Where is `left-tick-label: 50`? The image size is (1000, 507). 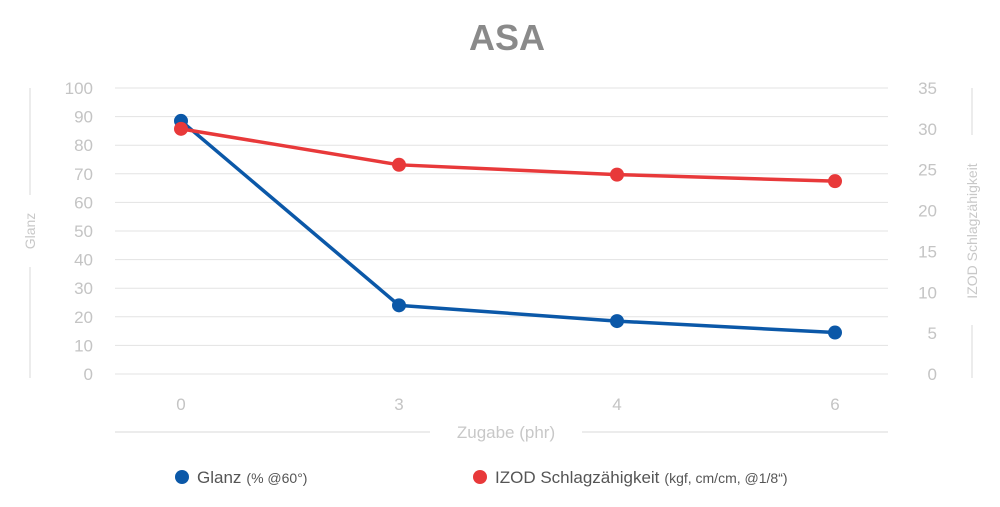 left-tick-label: 50 is located at coordinates (83, 231).